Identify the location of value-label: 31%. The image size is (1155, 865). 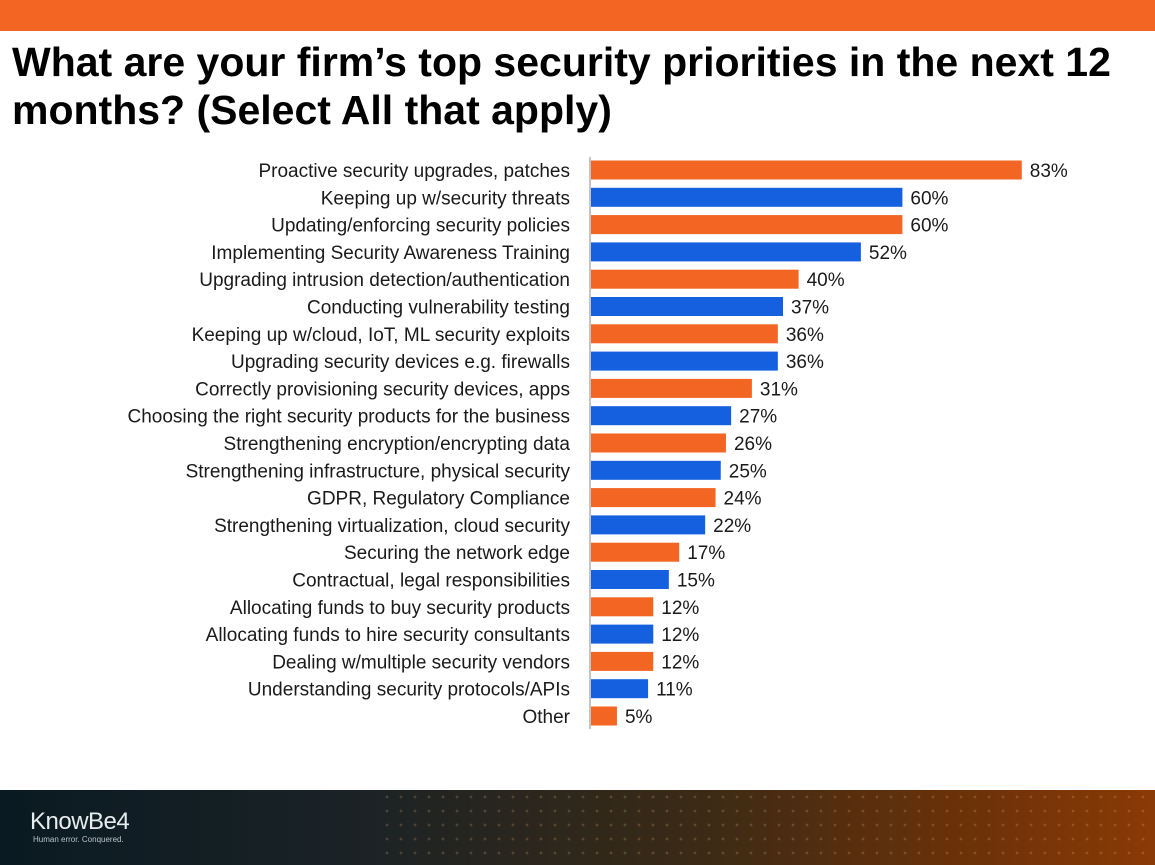
(779, 389).